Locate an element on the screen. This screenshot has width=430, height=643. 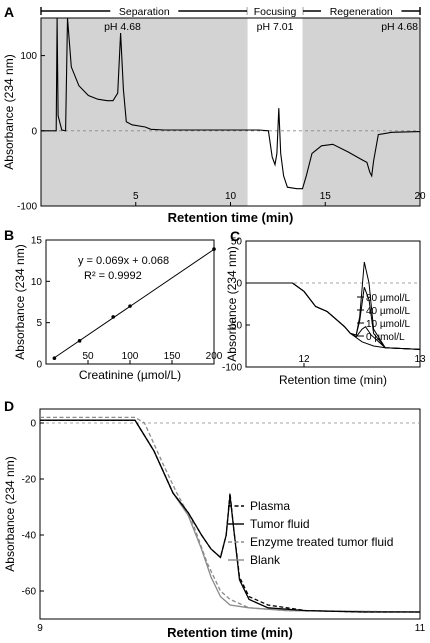
x-tick-label: 13 is located at coordinates (420, 359).